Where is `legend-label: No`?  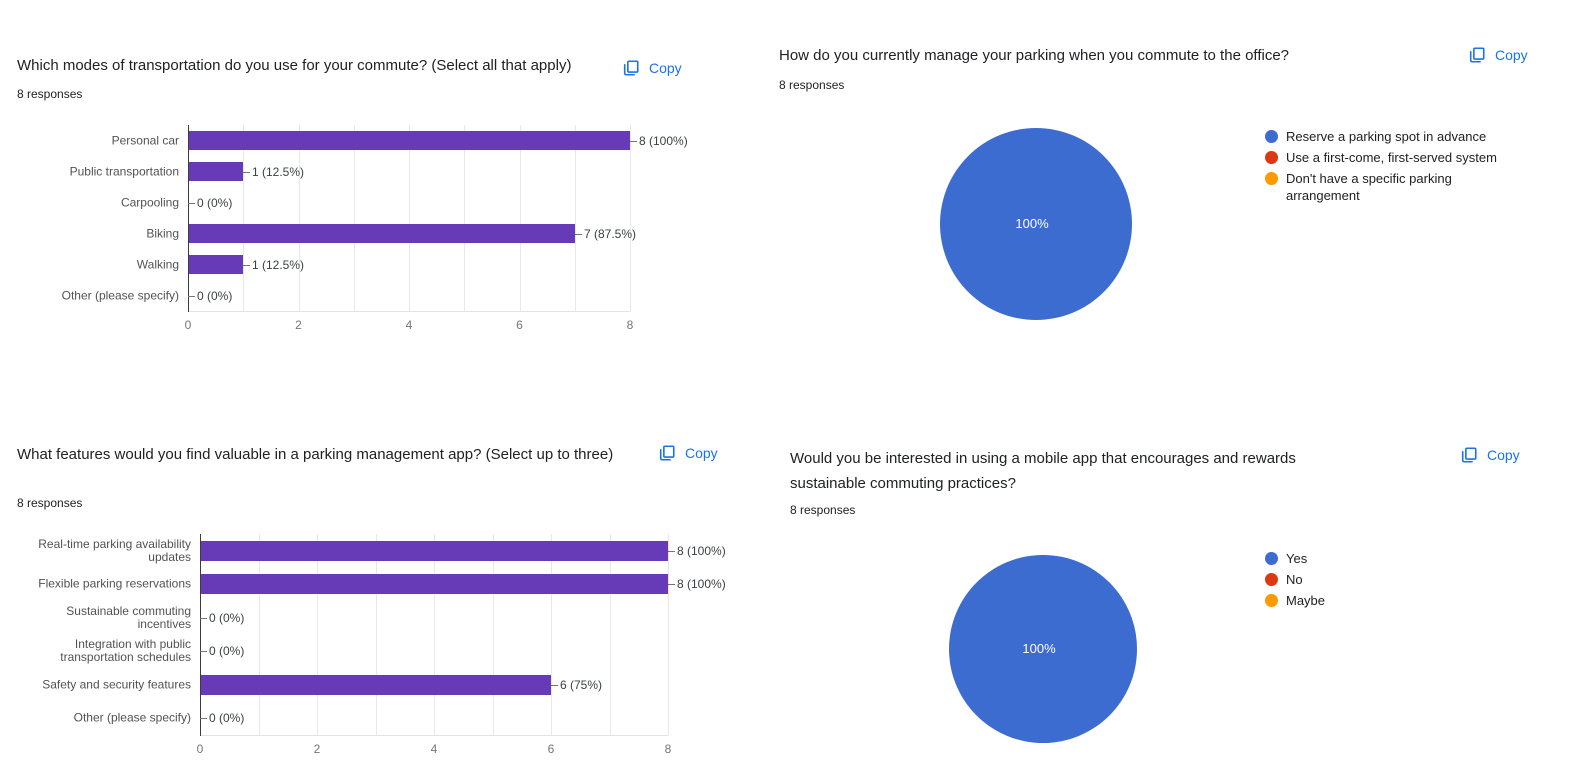
legend-label: No is located at coordinates (1294, 579).